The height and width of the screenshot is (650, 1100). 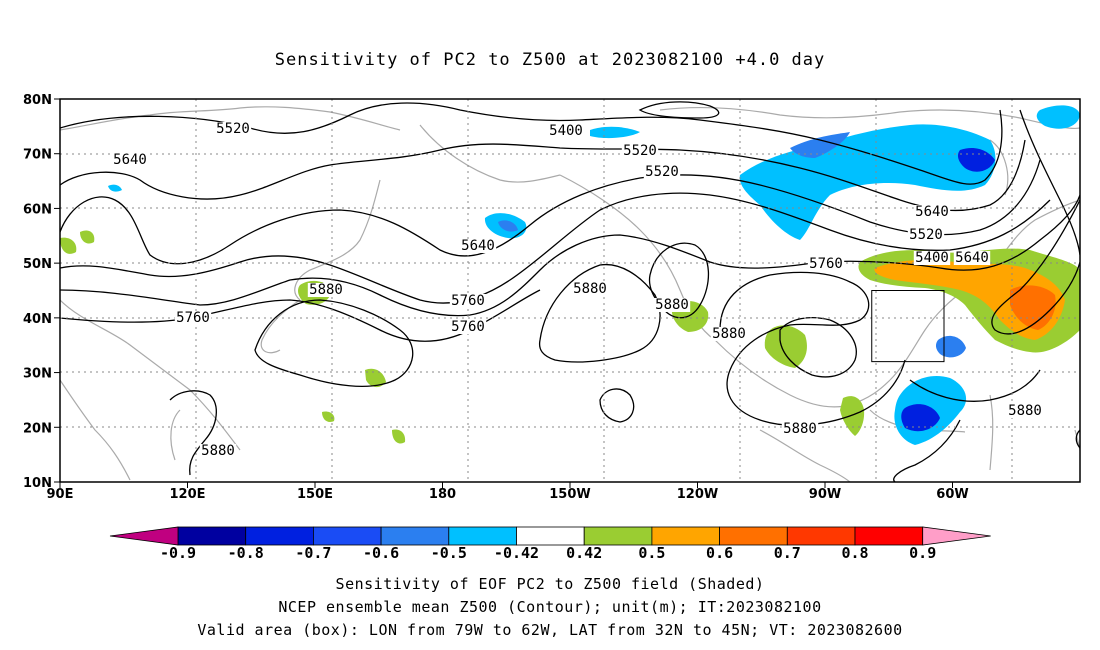 I want to click on colorbar-low-end, so click(x=144, y=536).